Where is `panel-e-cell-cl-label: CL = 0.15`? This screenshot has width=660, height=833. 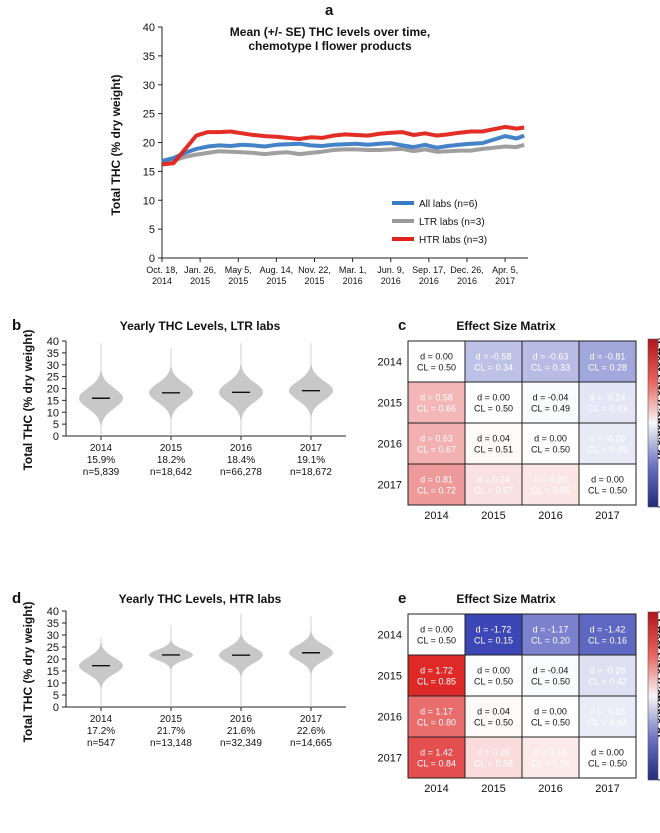 panel-e-cell-cl-label: CL = 0.15 is located at coordinates (493, 641).